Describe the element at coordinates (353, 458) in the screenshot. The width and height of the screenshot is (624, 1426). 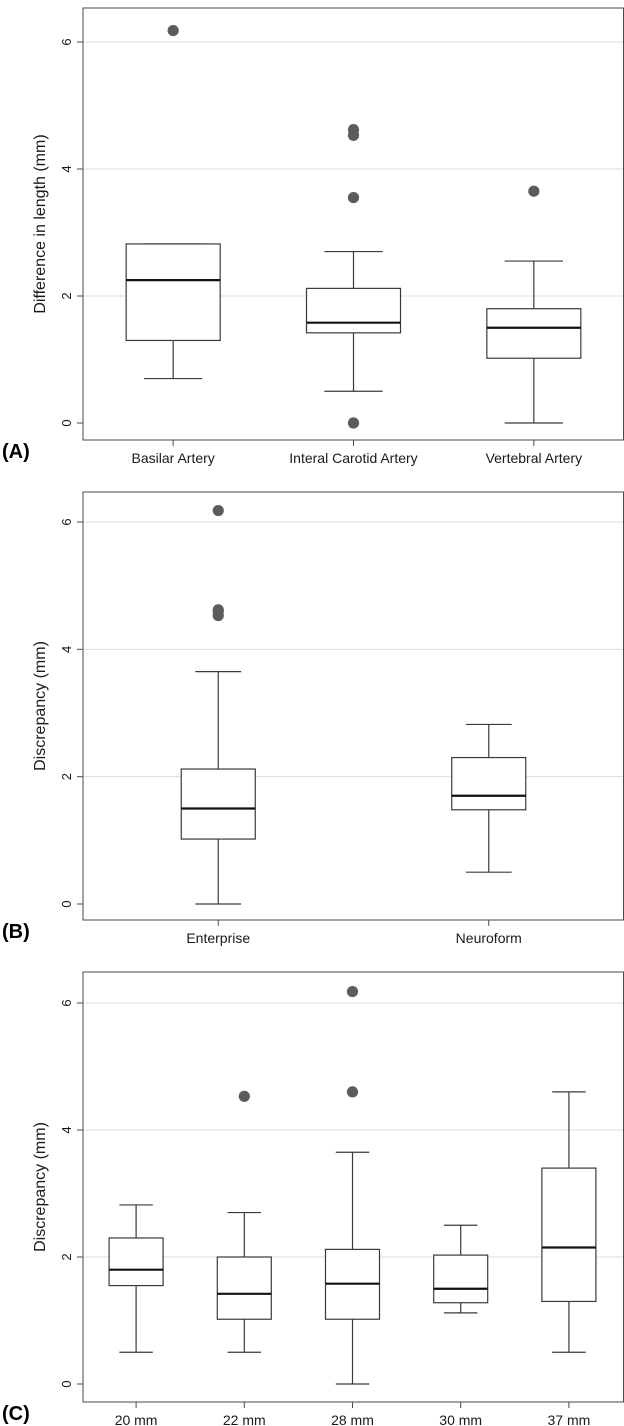
I see `x-tick-label: Interal Carotid Artery` at that location.